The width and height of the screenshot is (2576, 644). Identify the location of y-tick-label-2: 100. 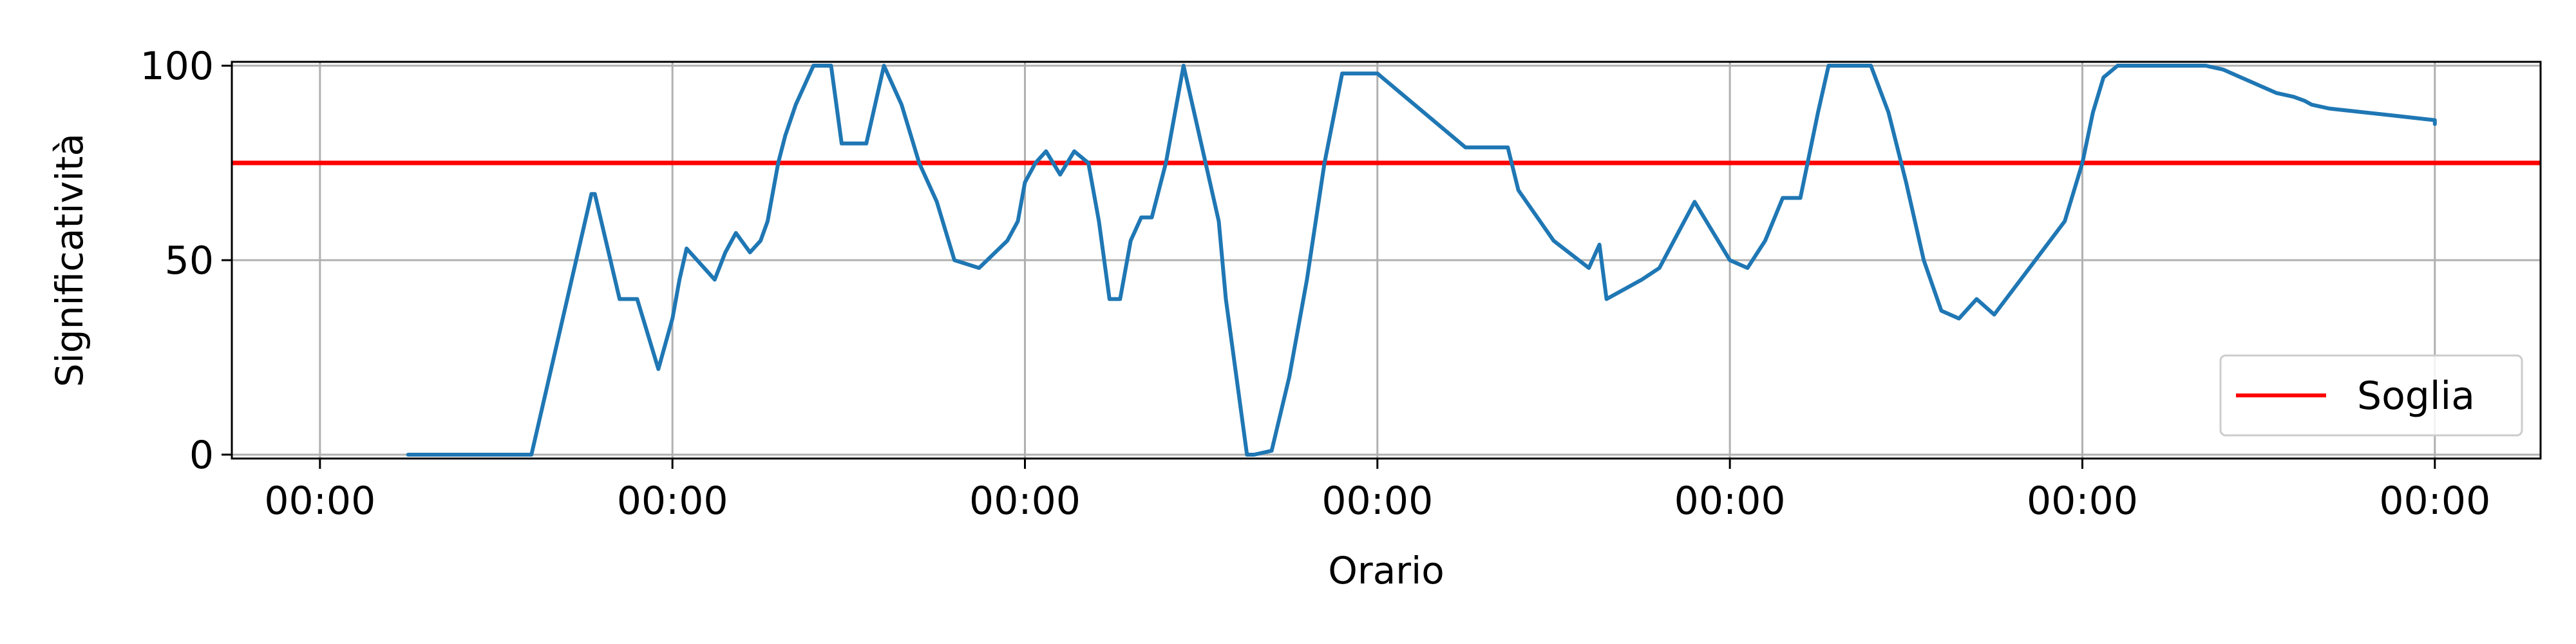
(177, 66).